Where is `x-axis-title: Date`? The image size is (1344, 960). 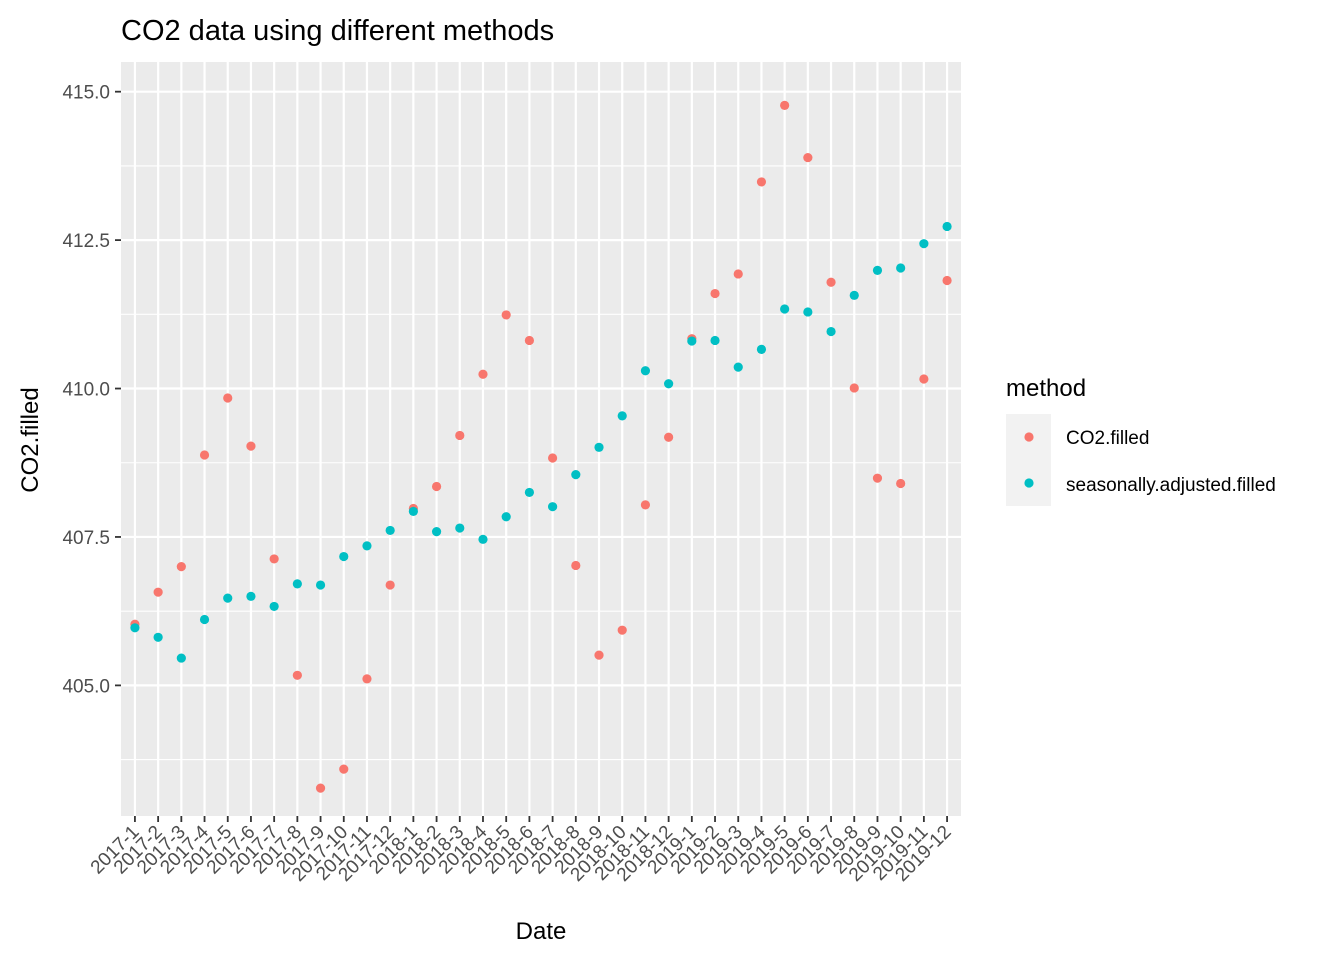
x-axis-title: Date is located at coordinates (541, 931).